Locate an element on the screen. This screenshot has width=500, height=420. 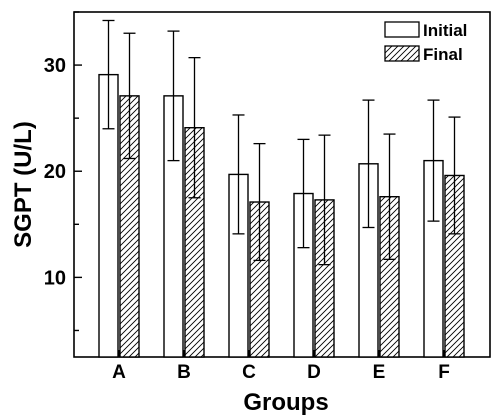
x-tick-label: E is located at coordinates (379, 372).